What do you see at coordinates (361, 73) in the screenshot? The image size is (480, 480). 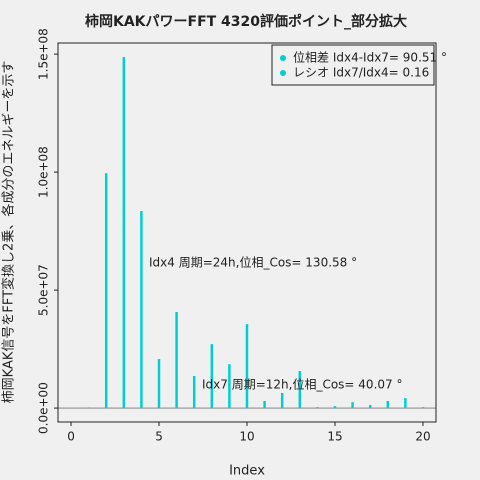 I see `legend-label: レシオ Idx7/Idx4= 0.16` at bounding box center [361, 73].